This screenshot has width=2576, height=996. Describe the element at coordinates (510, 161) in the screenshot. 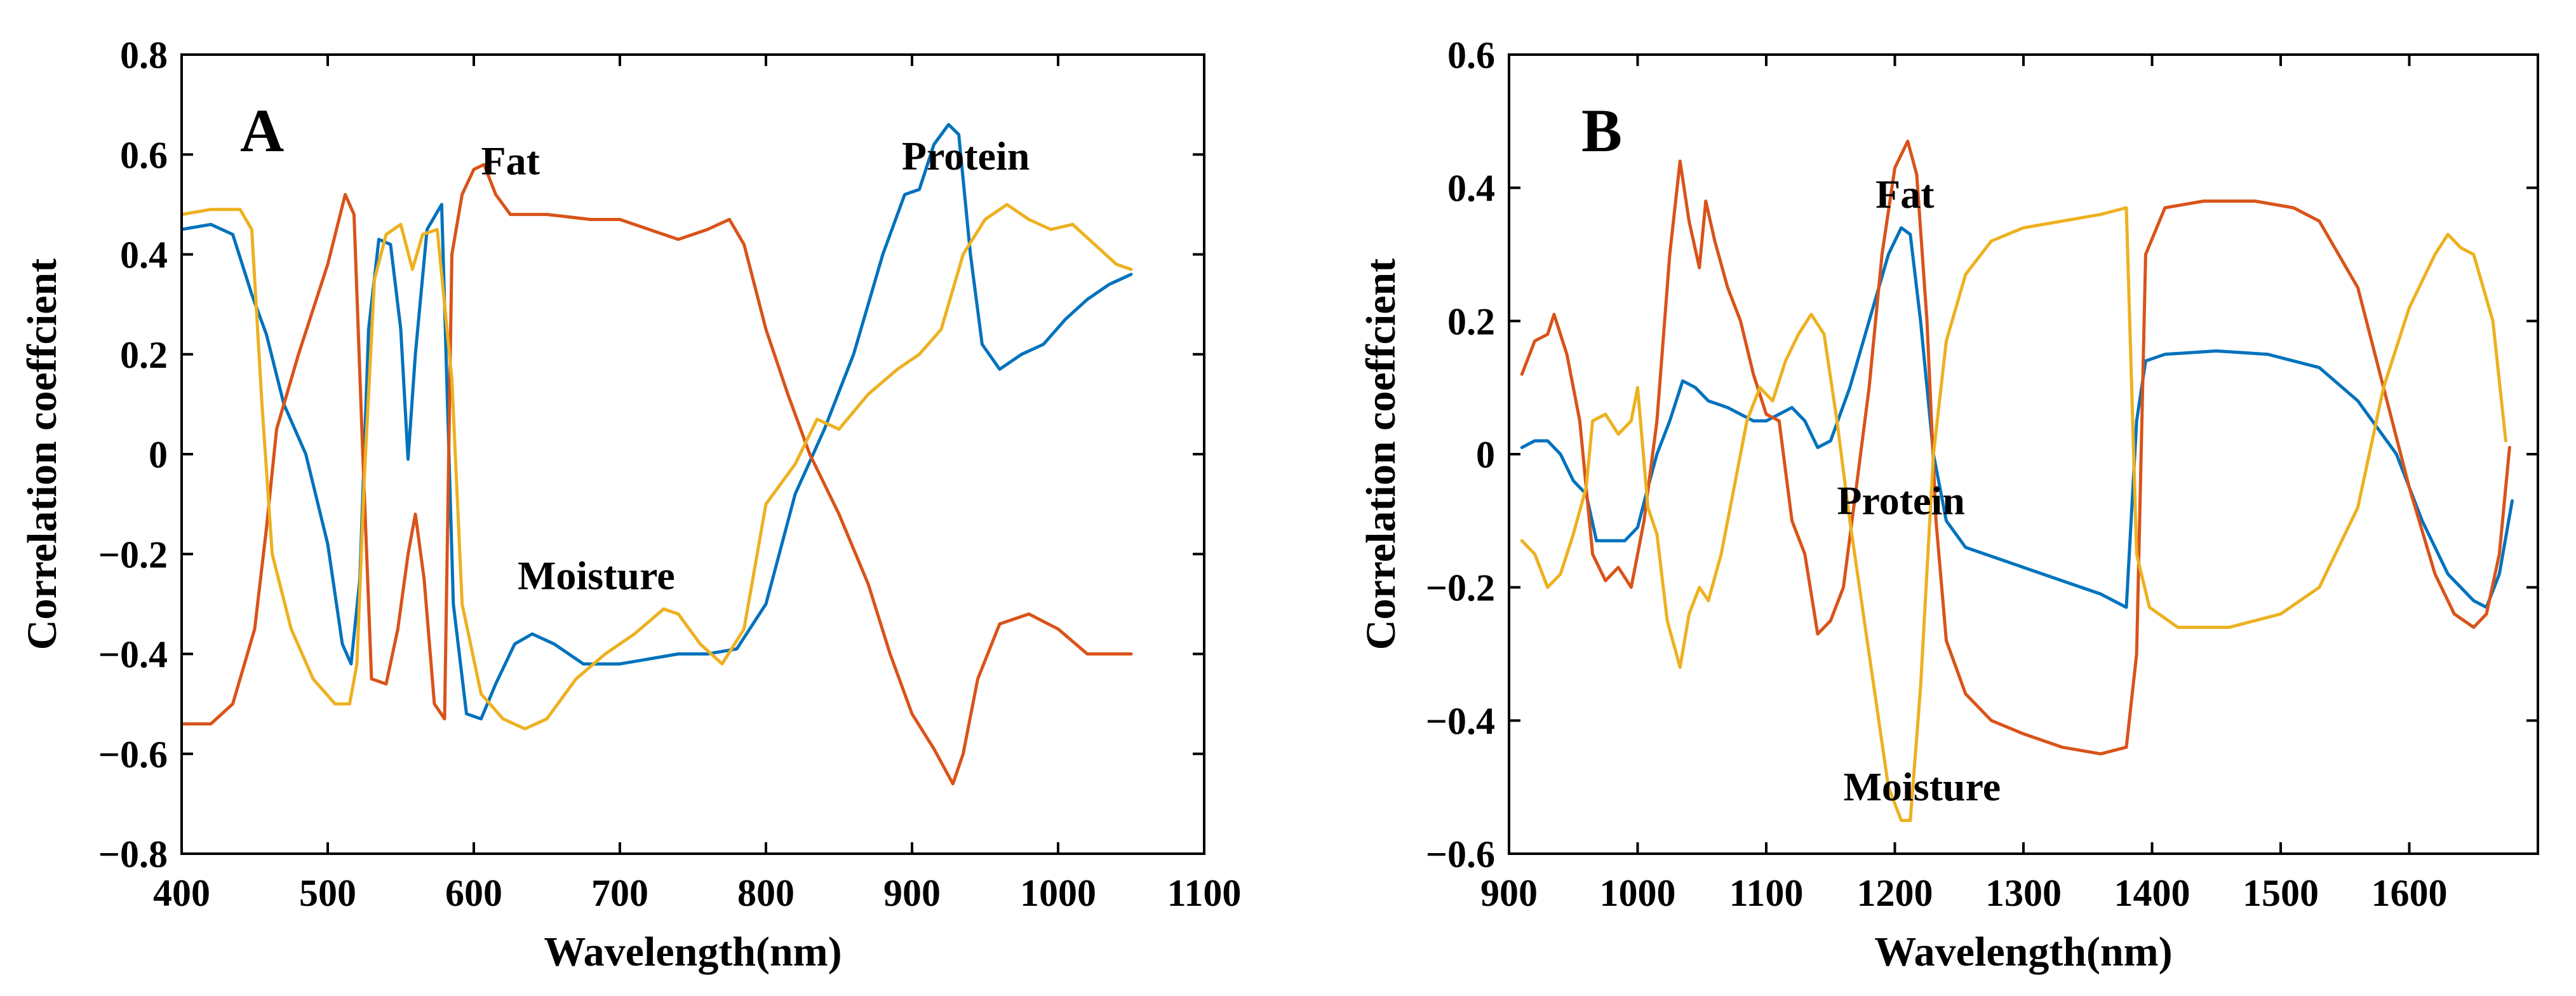

I see `panel-a-annotation-fat: Fat` at that location.